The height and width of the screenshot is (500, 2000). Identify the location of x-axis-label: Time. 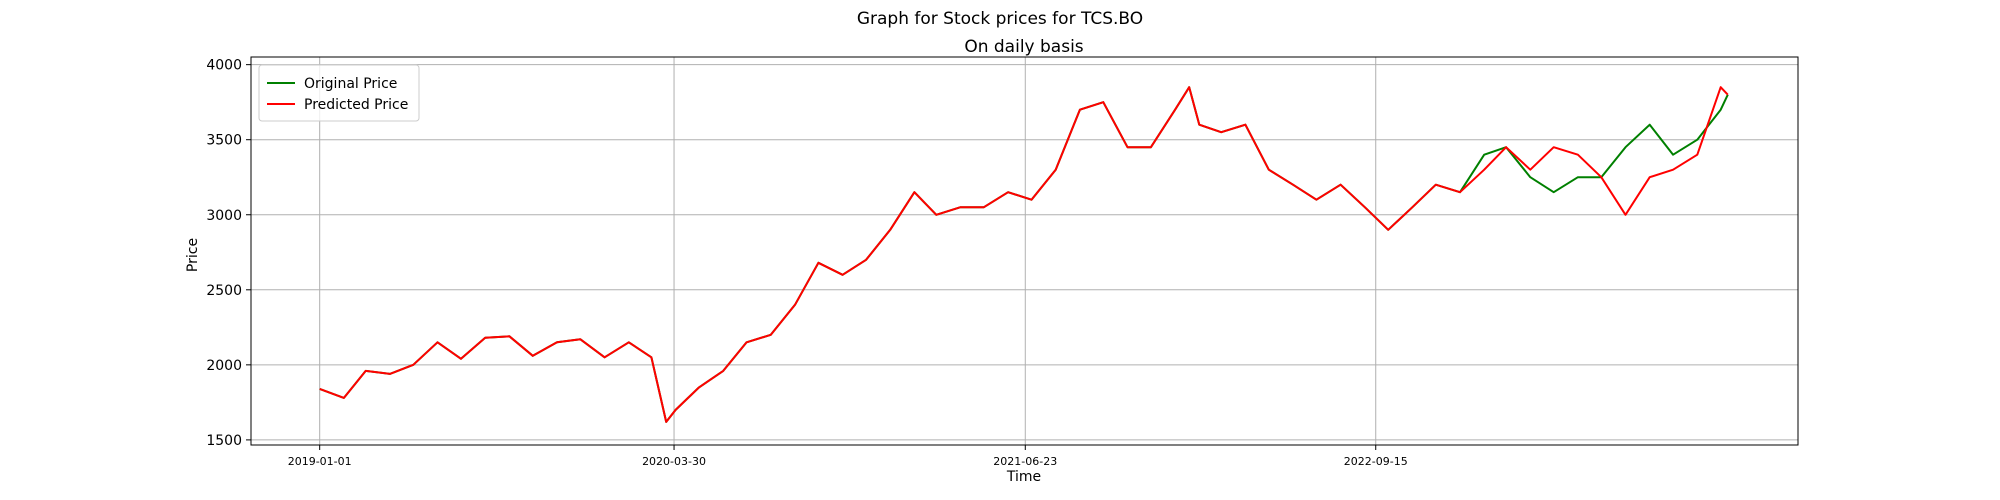
(1023, 477).